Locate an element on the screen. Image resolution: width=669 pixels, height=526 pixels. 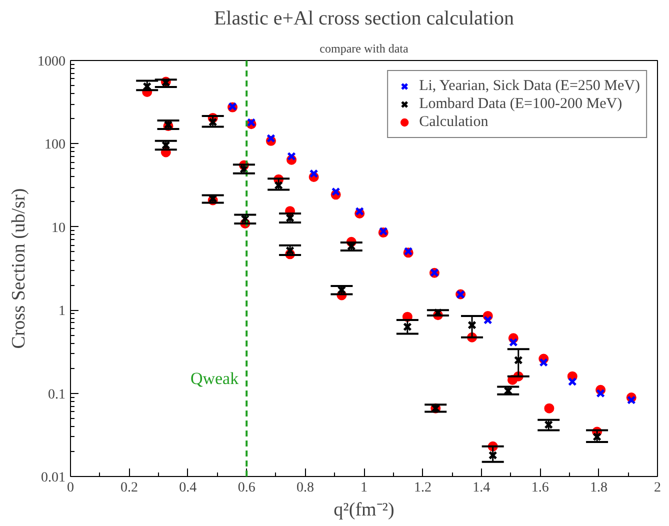
y-tick-label: 100 is located at coordinates (55, 145).